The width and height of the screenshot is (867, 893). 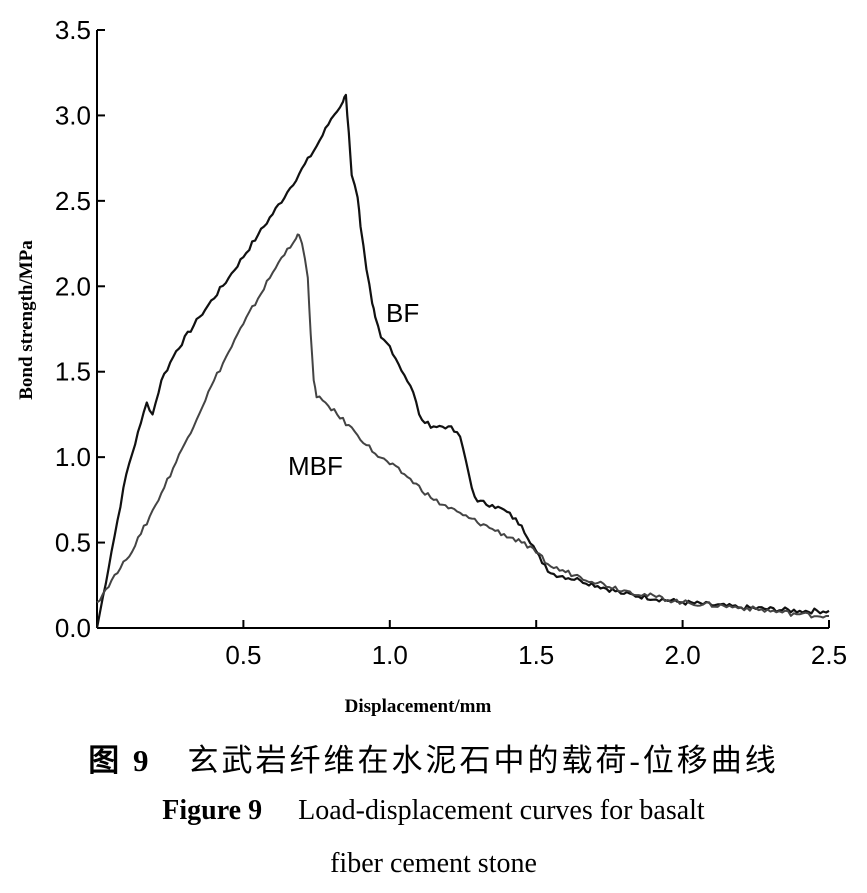 What do you see at coordinates (472, 645) in the screenshot?
I see `x-axis: 0.5 1.0 1.5 2.0 2.5` at bounding box center [472, 645].